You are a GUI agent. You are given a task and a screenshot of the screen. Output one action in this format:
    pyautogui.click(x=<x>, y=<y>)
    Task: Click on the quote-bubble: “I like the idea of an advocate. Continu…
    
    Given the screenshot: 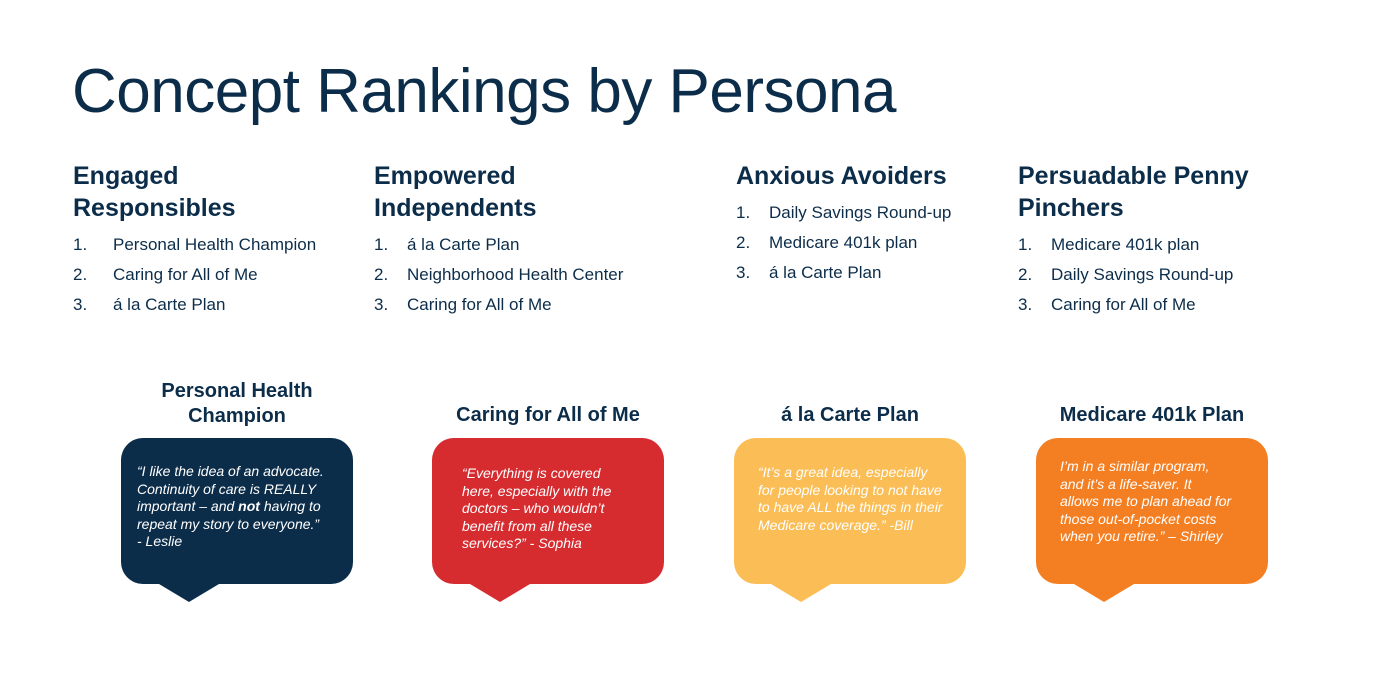 What is the action you would take?
    pyautogui.click(x=237, y=511)
    